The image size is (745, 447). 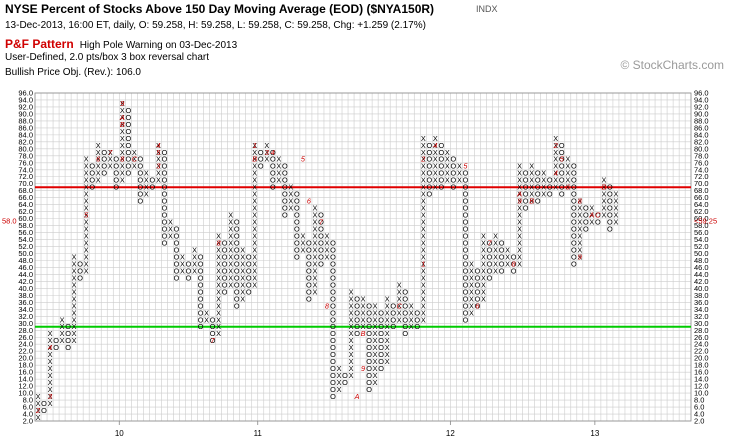 What do you see at coordinates (701, 113) in the screenshot?
I see `y-tick-label-right: 90.0` at bounding box center [701, 113].